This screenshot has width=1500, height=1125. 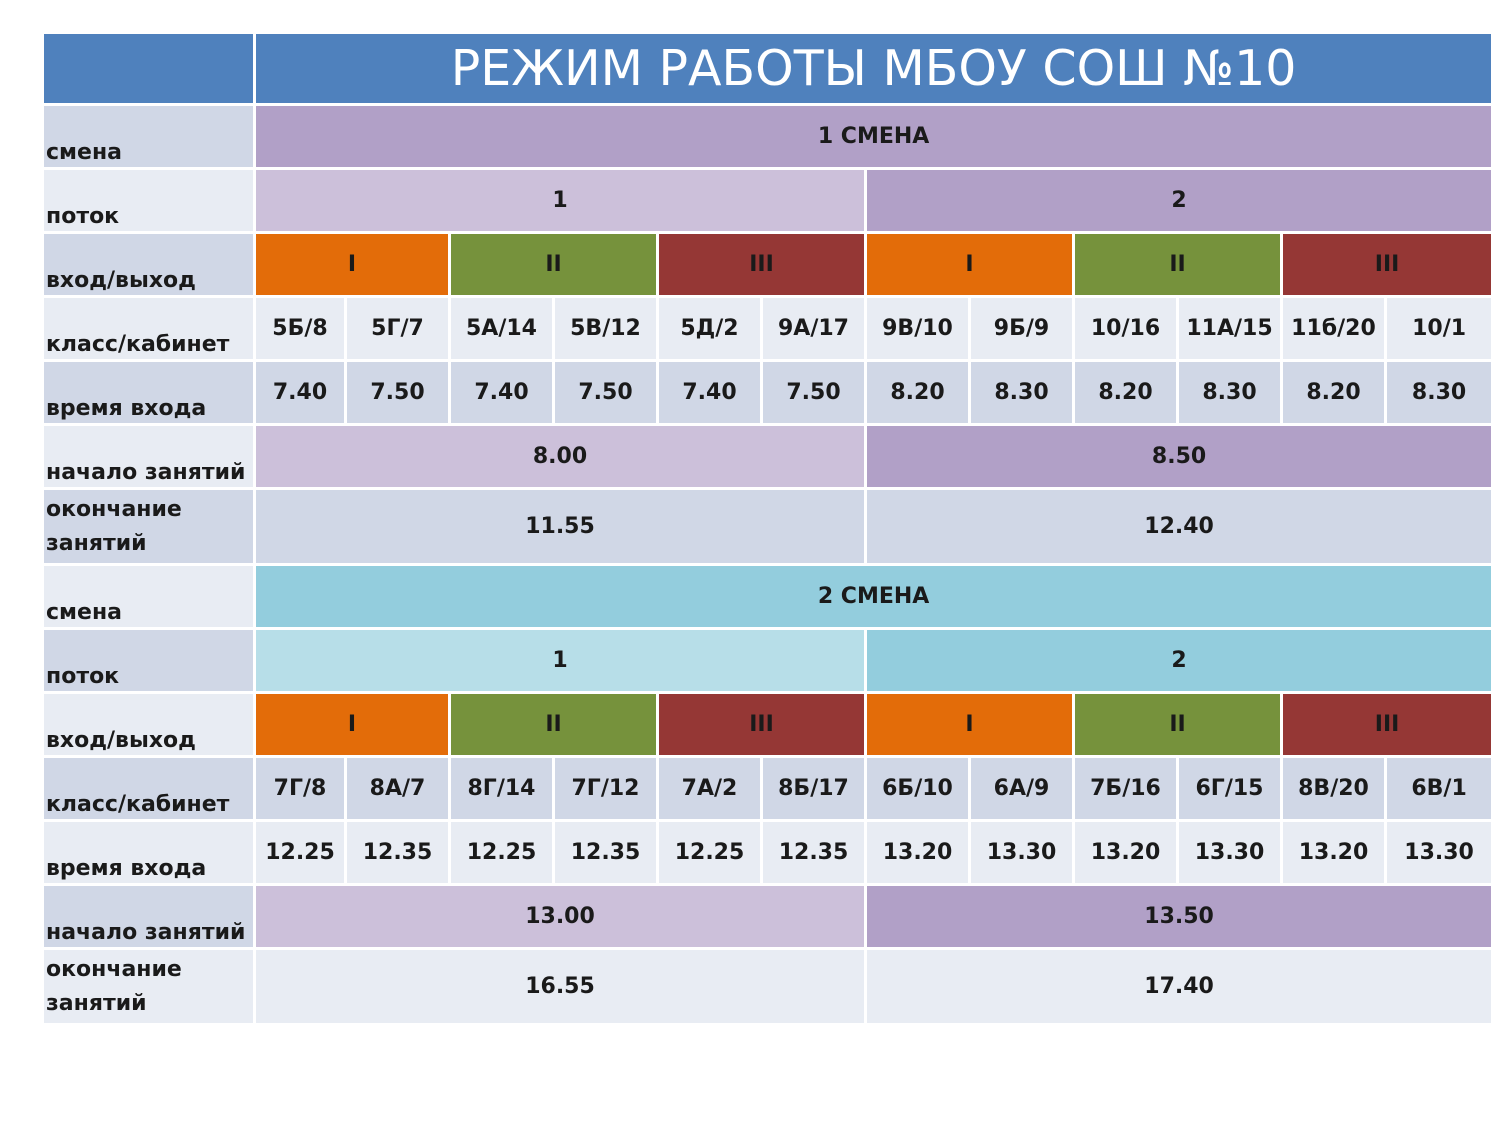 What do you see at coordinates (1179, 526) in the screenshot?
I see `shift1-end-flow2: 12.40` at bounding box center [1179, 526].